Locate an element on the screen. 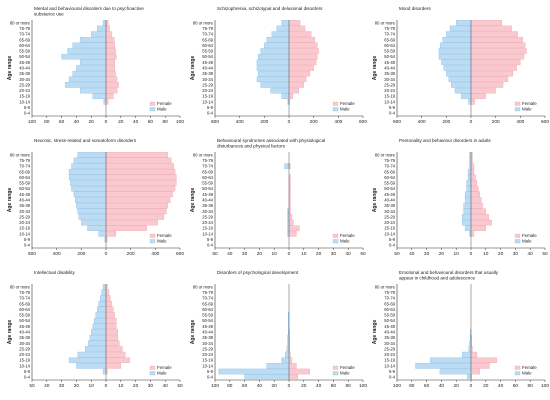 This screenshot has width=550, height=400. x-tick-label: 600 is located at coordinates (545, 122).